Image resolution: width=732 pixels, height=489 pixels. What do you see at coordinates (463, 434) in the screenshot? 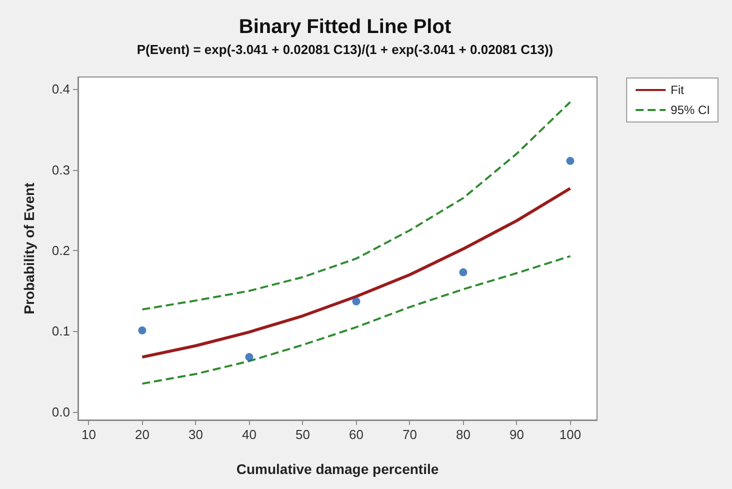
I see `x-tick-label: 80` at bounding box center [463, 434].